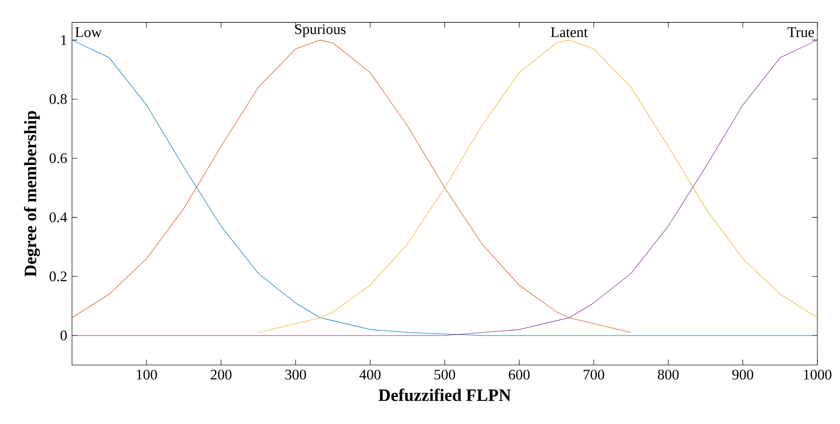  What do you see at coordinates (519, 375) in the screenshot?
I see `x-tick-label: 600` at bounding box center [519, 375].